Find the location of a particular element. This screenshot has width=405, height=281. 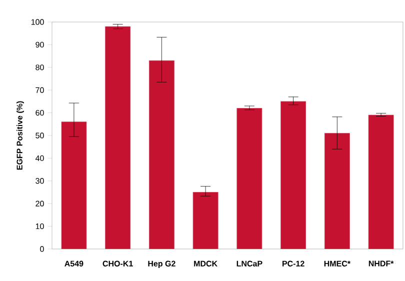

y-tick-label: 70 is located at coordinates (40, 90).